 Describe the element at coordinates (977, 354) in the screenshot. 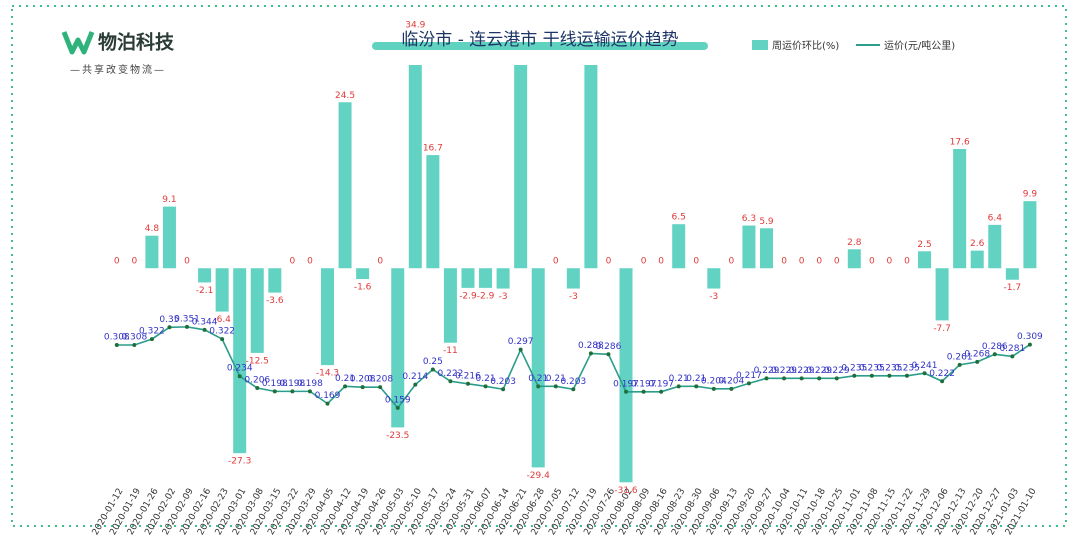

I see `line-value-label: 0.268` at that location.